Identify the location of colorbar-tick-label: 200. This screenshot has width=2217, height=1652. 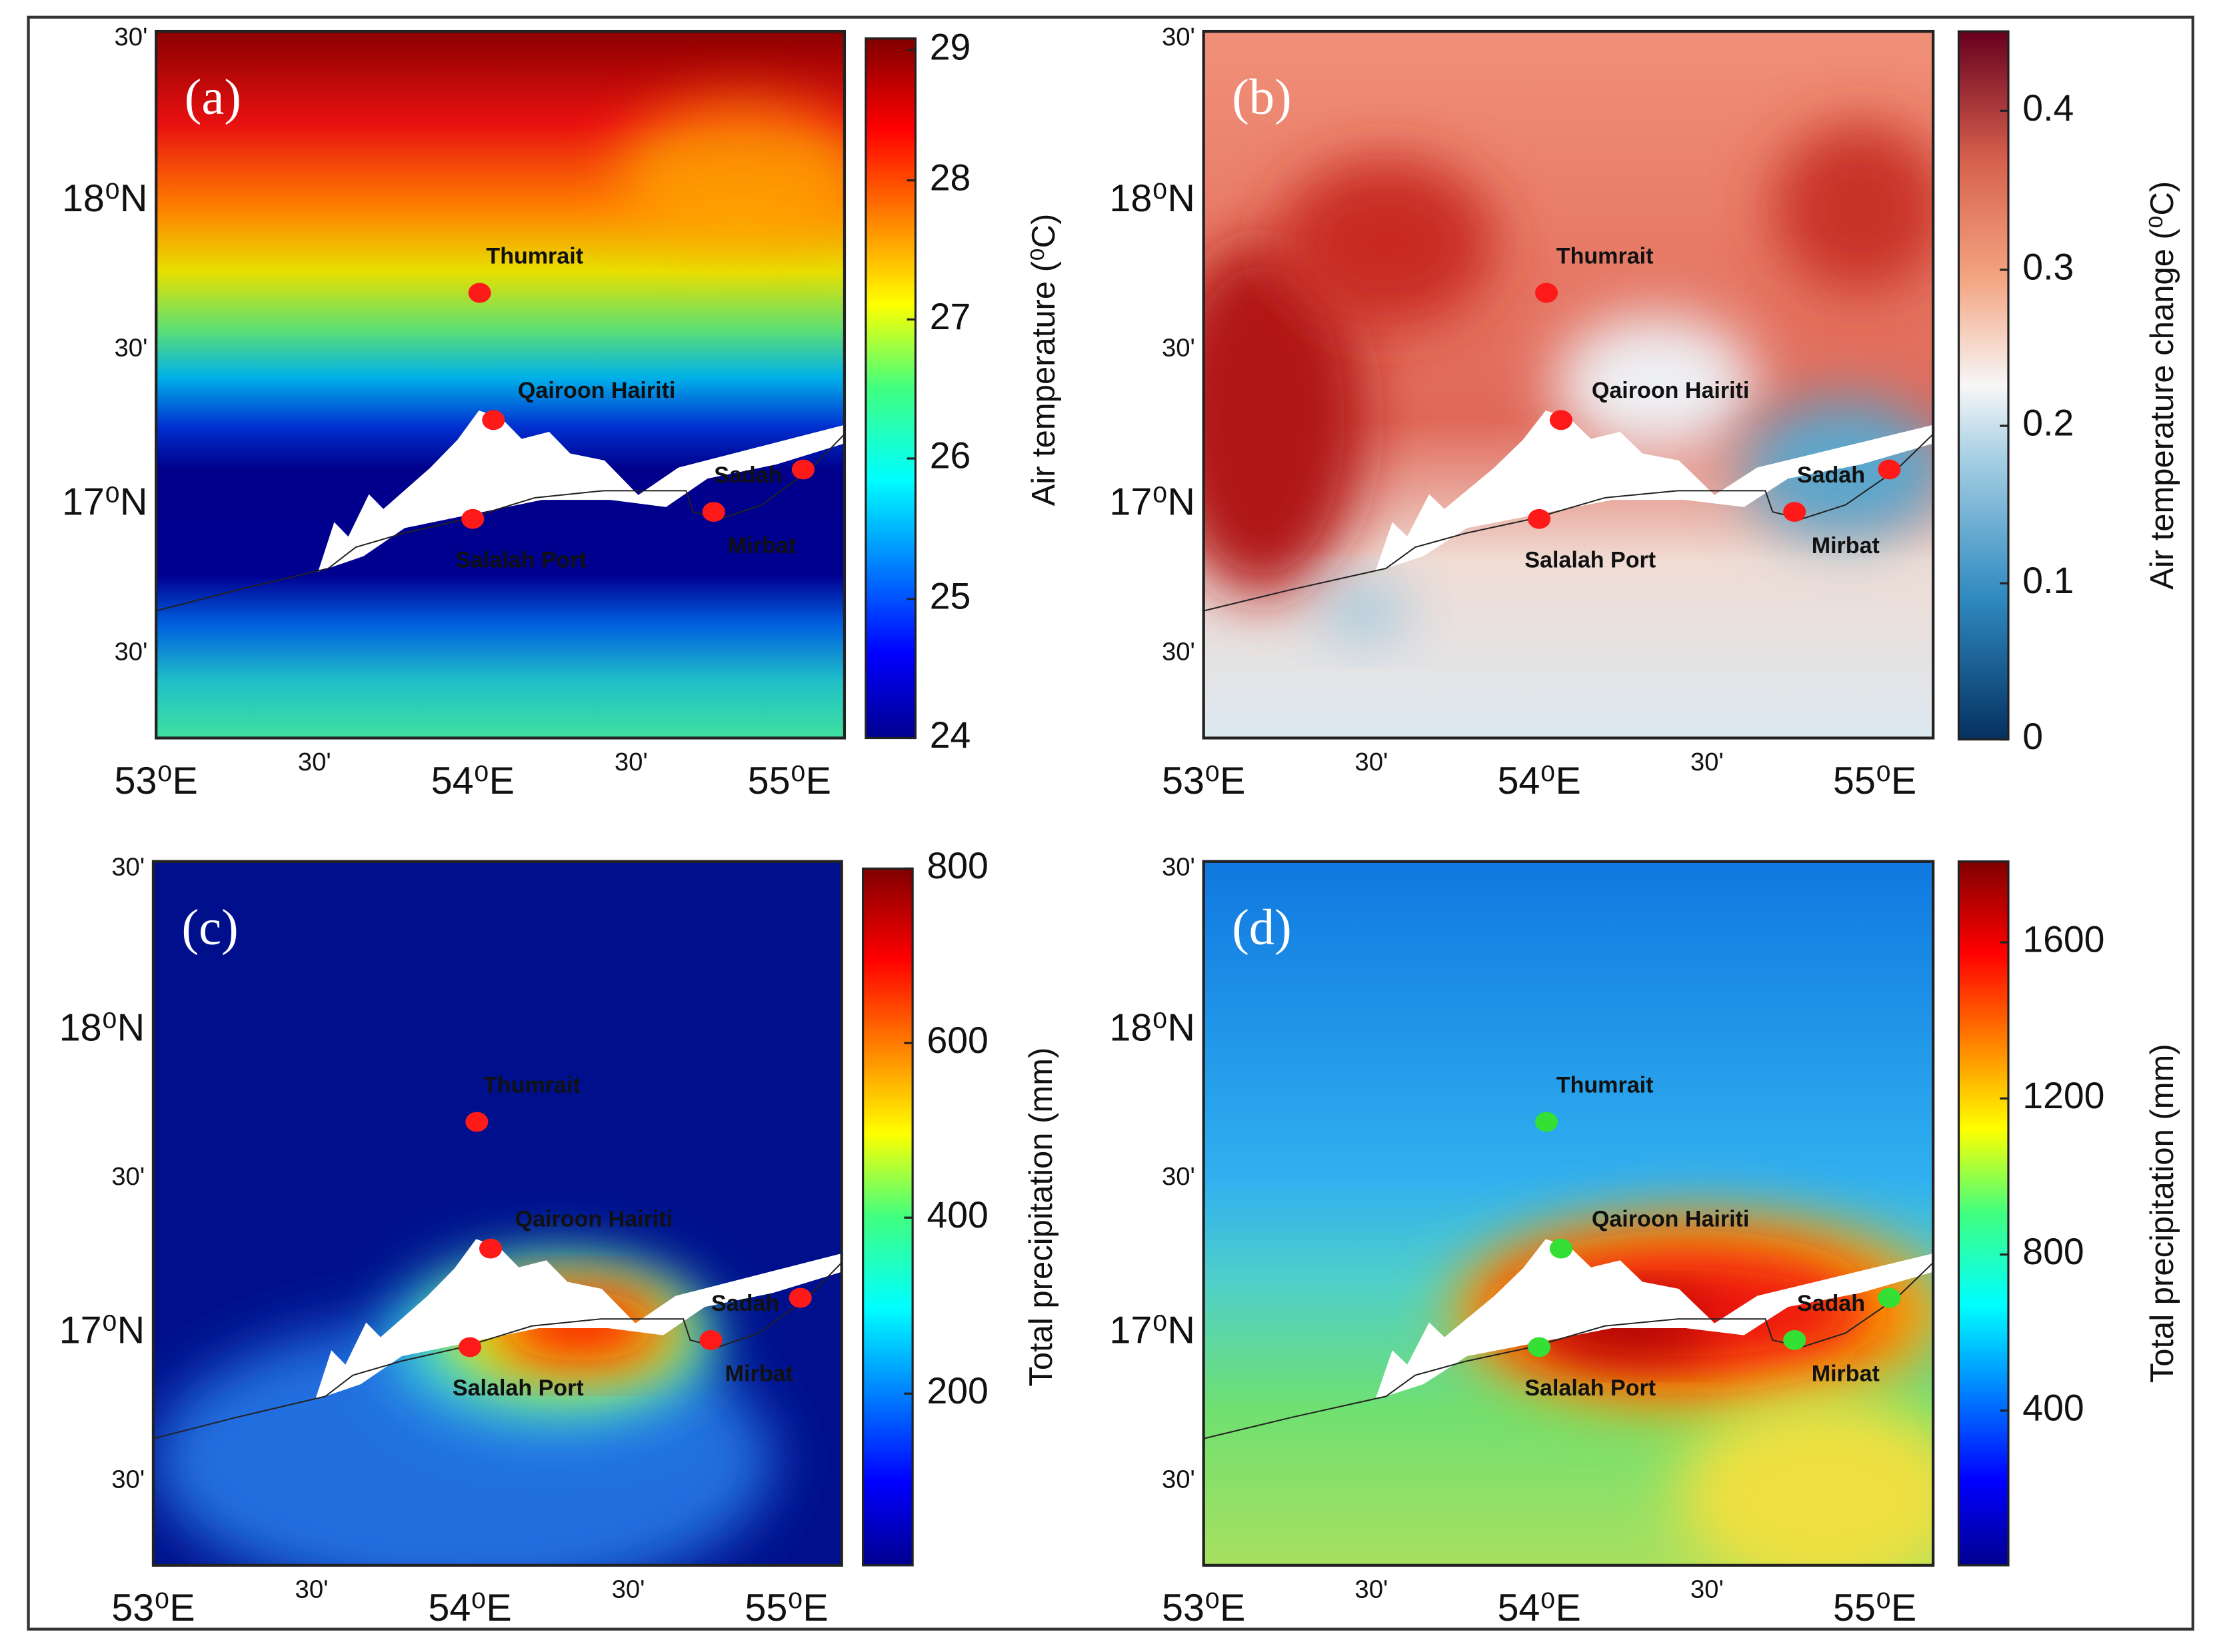
(958, 1391).